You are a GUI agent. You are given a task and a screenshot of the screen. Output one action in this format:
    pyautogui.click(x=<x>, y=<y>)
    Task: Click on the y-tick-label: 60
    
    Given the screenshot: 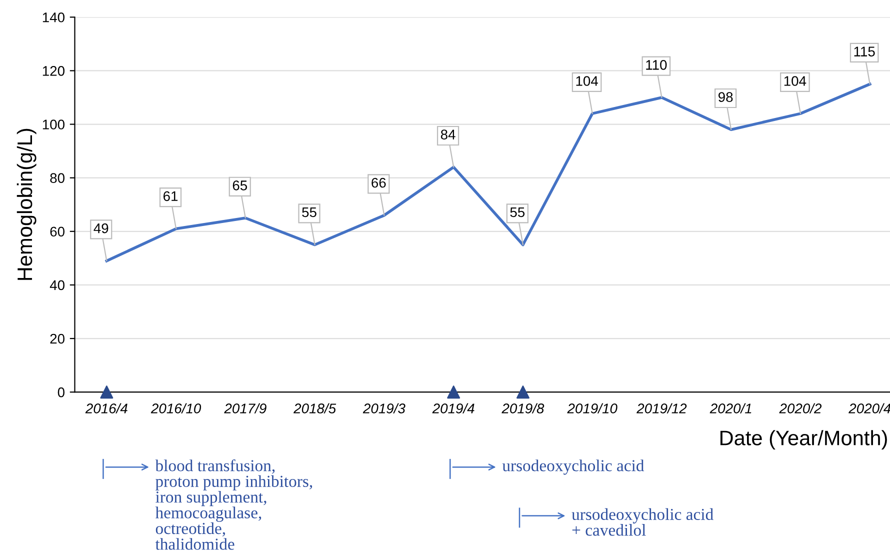 What is the action you would take?
    pyautogui.click(x=57, y=231)
    